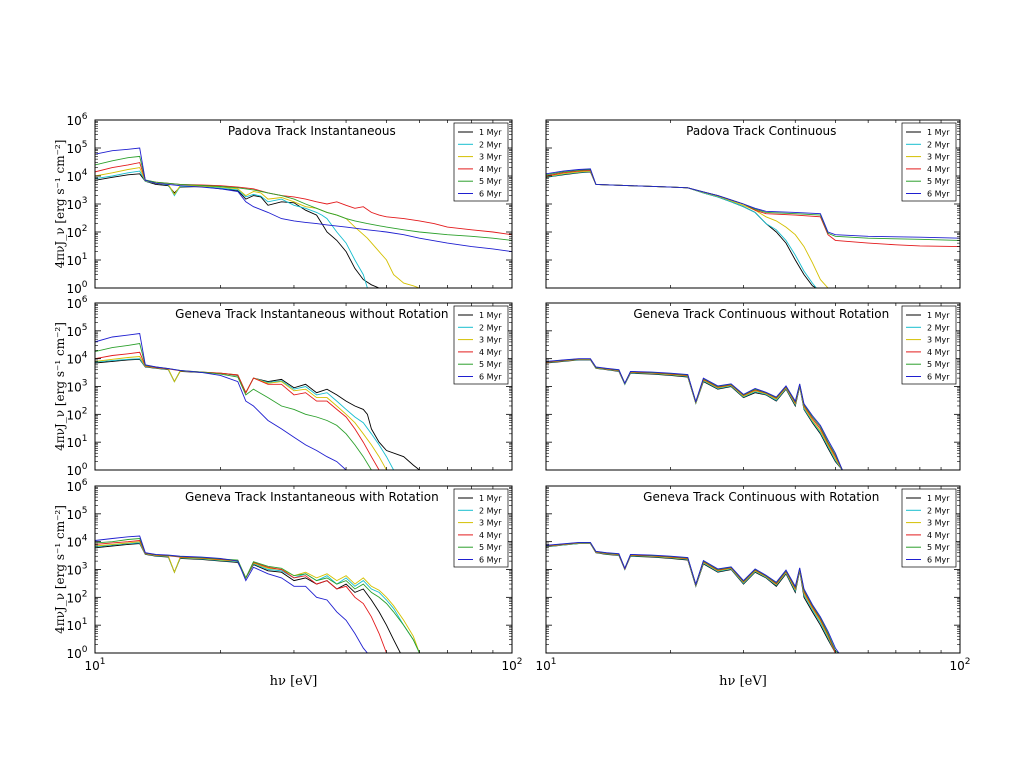 This screenshot has width=1028, height=772. Describe the element at coordinates (761, 497) in the screenshot. I see `chart-title: Geneva Track Continuous with Rotation` at that location.